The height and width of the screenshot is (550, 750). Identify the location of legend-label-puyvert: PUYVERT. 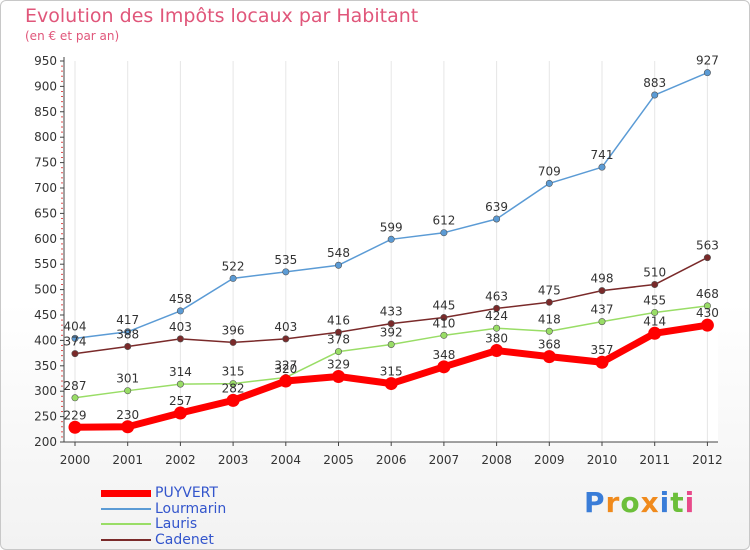
(186, 493).